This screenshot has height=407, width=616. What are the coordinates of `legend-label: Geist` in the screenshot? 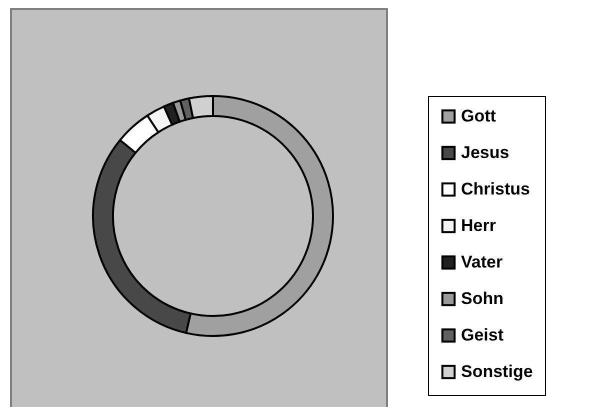 It's located at (482, 335).